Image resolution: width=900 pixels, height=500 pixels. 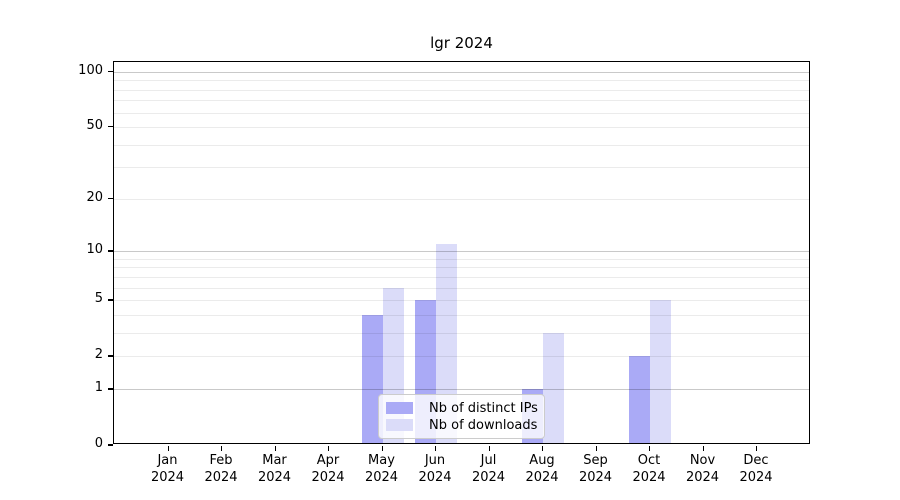 What do you see at coordinates (98, 444) in the screenshot?
I see `y-tick-label-0: 0` at bounding box center [98, 444].